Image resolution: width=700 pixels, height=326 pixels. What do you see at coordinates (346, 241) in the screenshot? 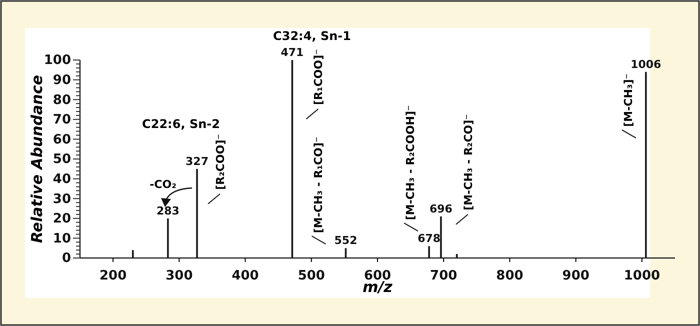
I see `annotation: 552` at bounding box center [346, 241].